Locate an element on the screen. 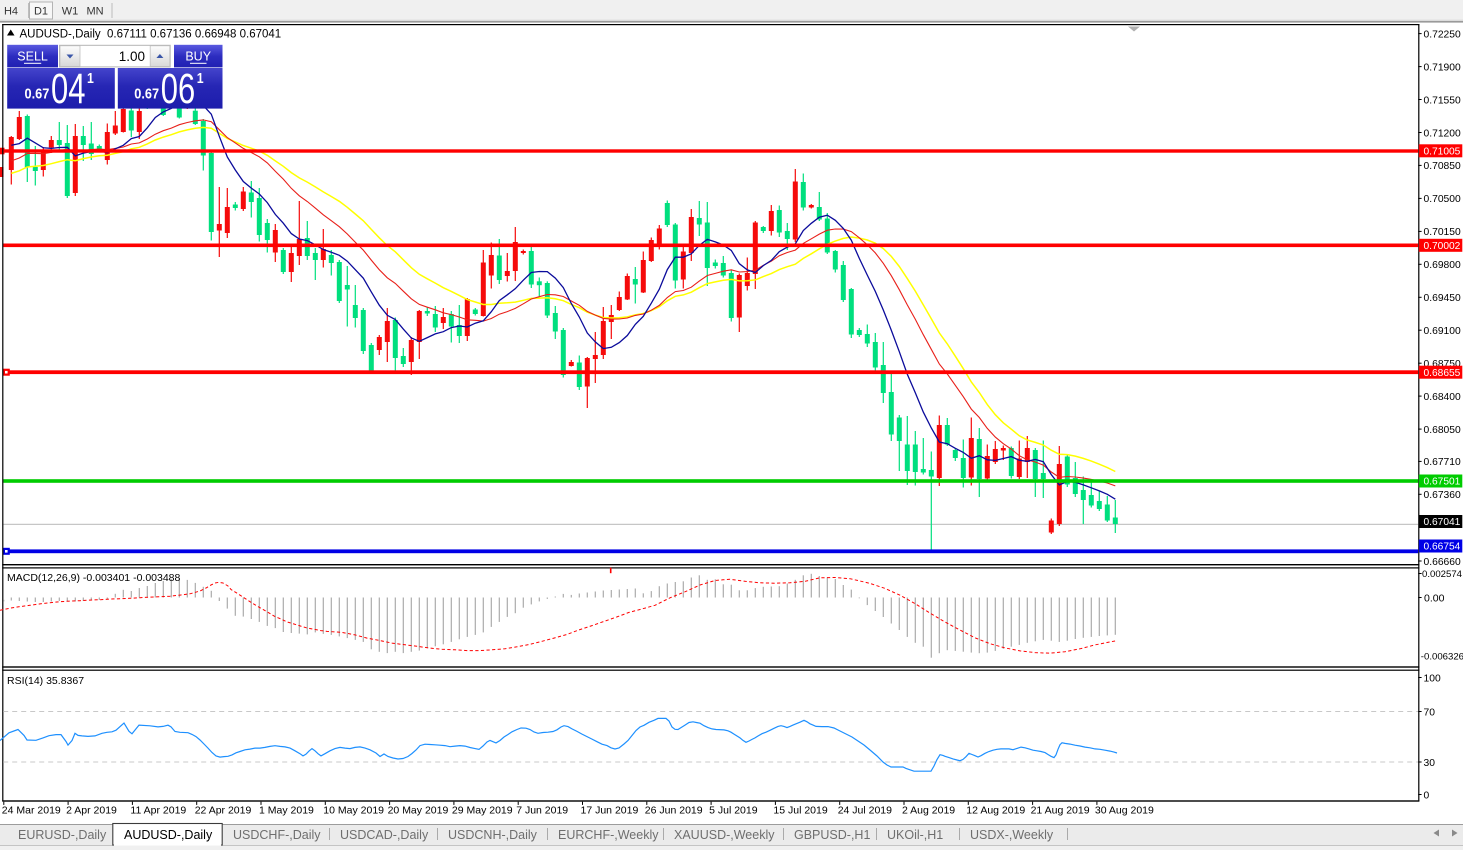 Image resolution: width=1463 pixels, height=850 pixels. svg-text: 0.71550 is located at coordinates (1442, 100).